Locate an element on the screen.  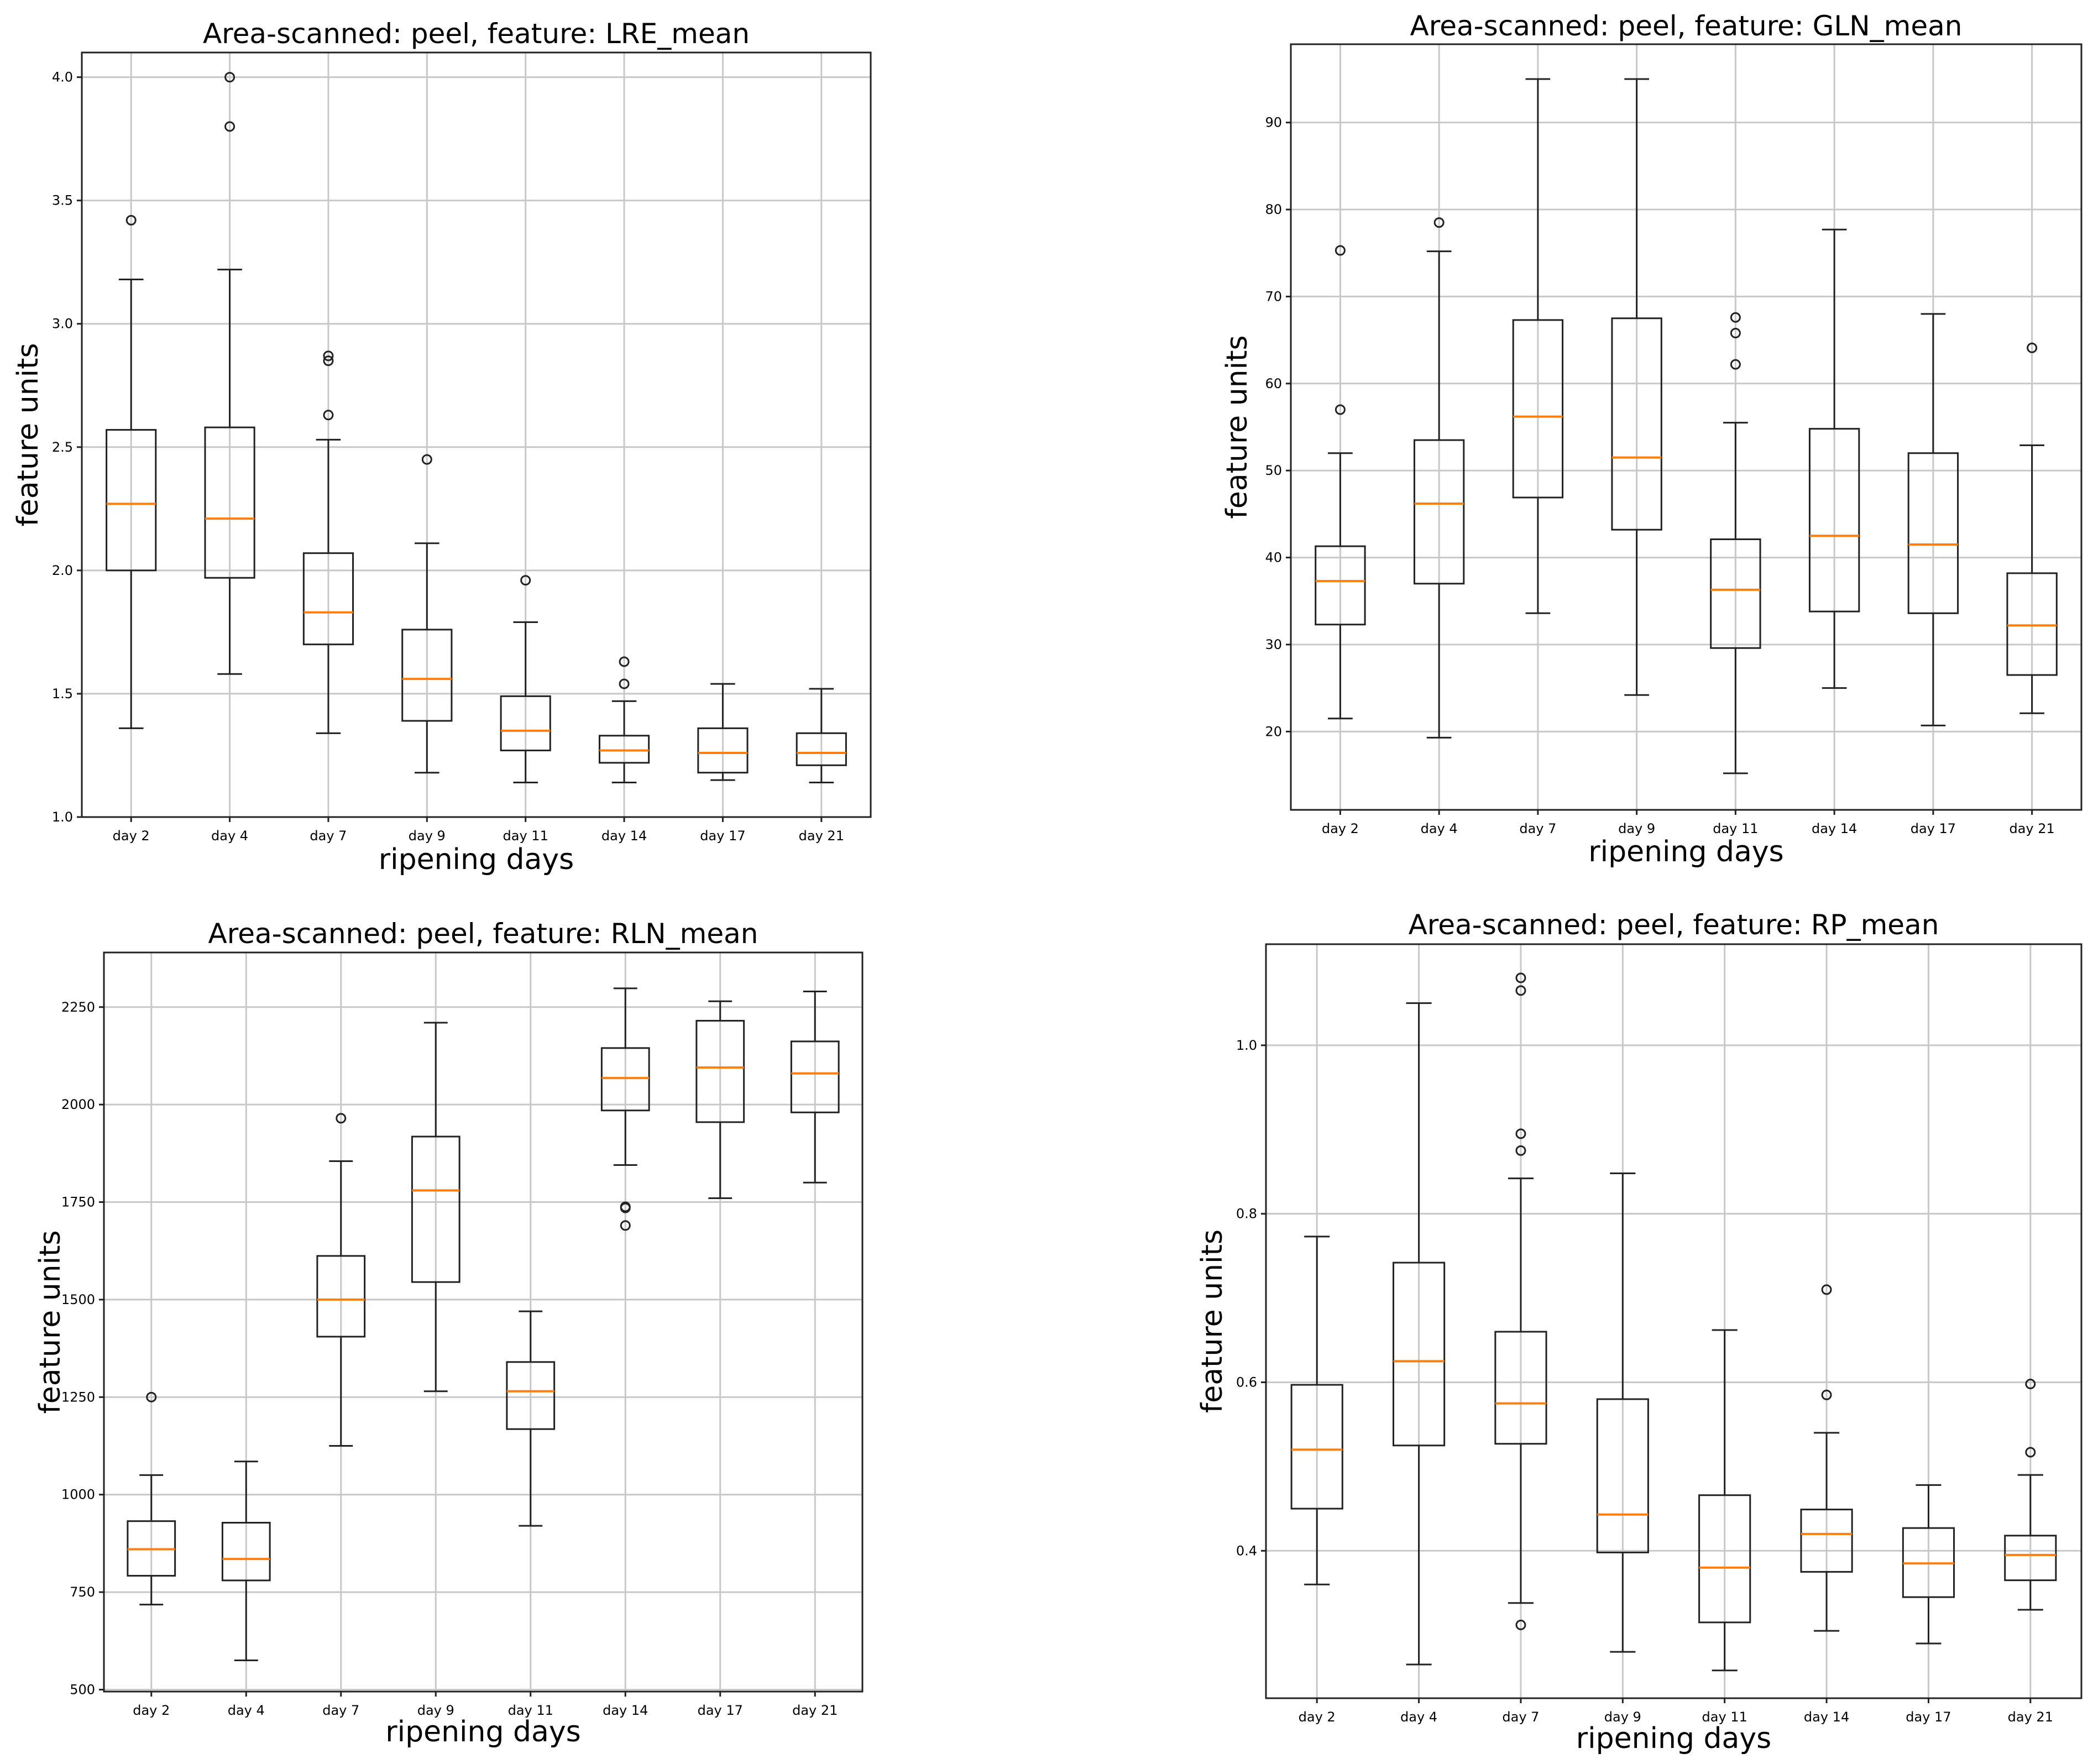
y-tick-label: 500 is located at coordinates (82, 1689).